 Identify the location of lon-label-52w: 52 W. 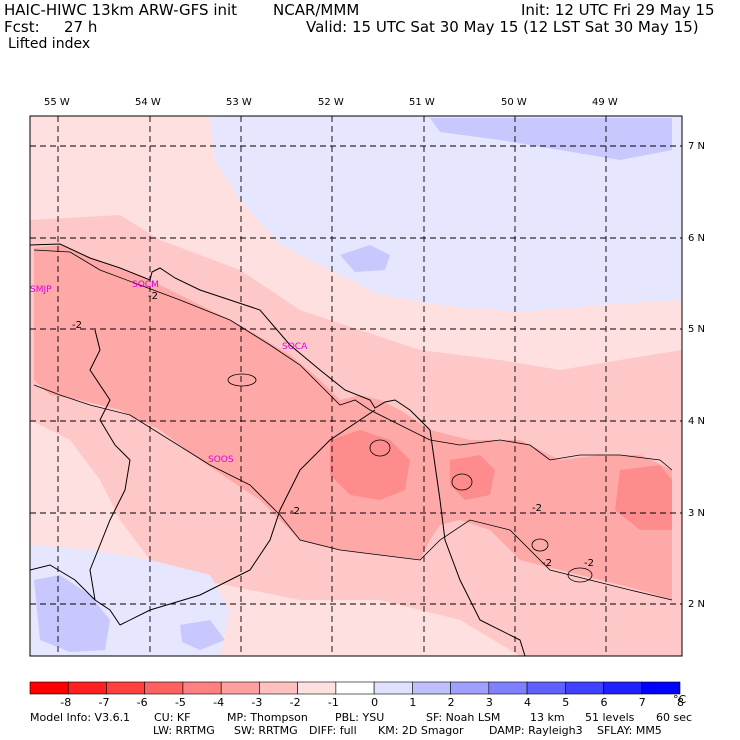
(331, 102).